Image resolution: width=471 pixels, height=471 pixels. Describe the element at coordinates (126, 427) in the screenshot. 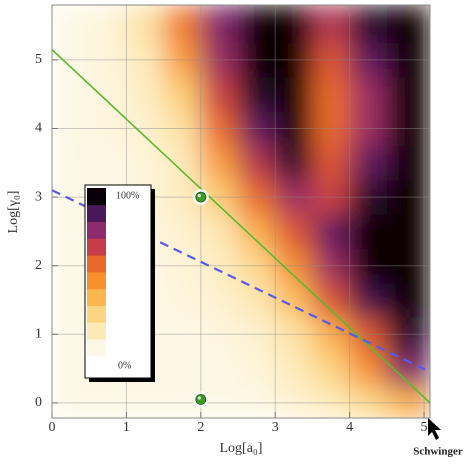

I see `x-tick-label: 1` at that location.